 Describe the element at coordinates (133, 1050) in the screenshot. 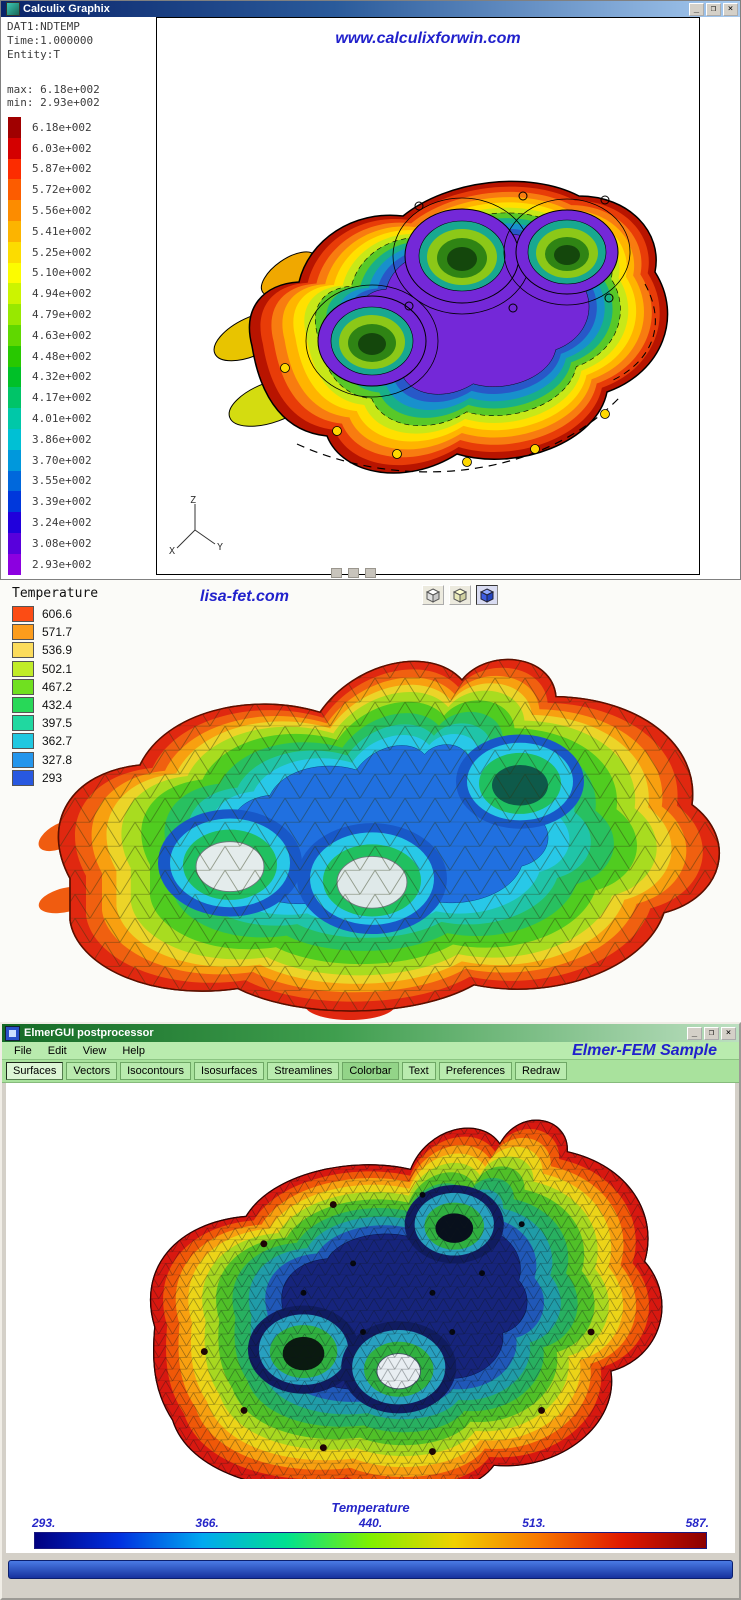

I see `menu-help: Help` at that location.